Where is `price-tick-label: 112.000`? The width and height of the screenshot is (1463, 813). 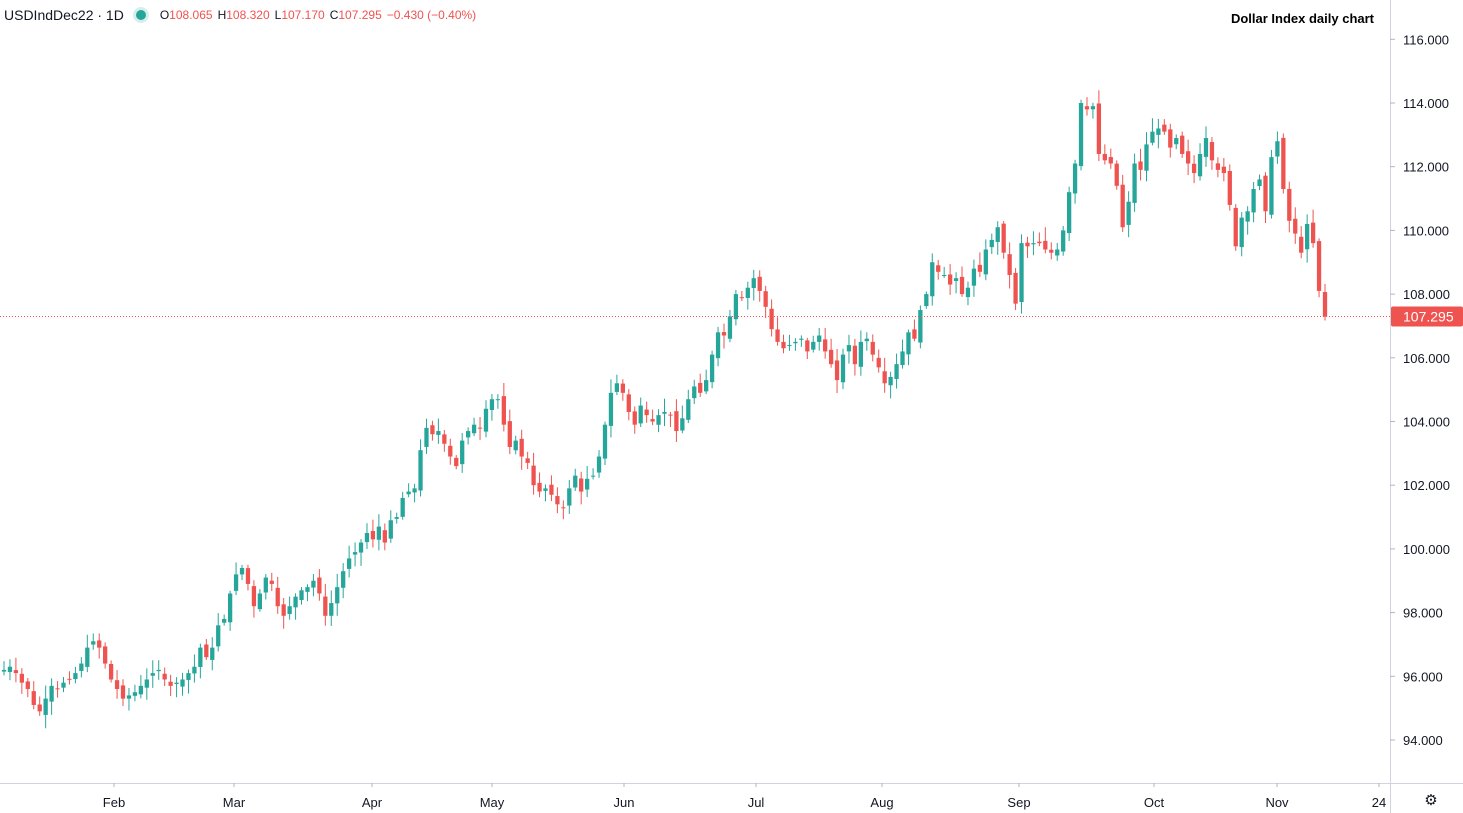 price-tick-label: 112.000 is located at coordinates (1426, 167).